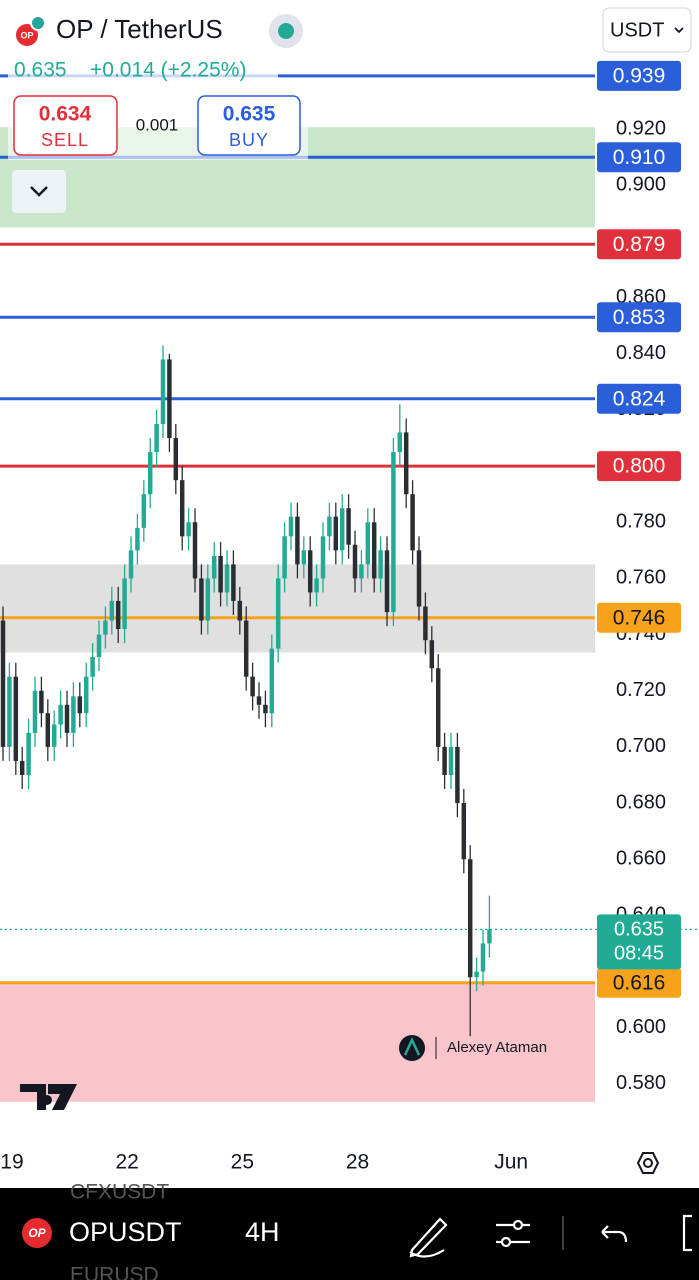  What do you see at coordinates (139, 29) in the screenshot?
I see `symbol-title: OP / TetherUS` at bounding box center [139, 29].